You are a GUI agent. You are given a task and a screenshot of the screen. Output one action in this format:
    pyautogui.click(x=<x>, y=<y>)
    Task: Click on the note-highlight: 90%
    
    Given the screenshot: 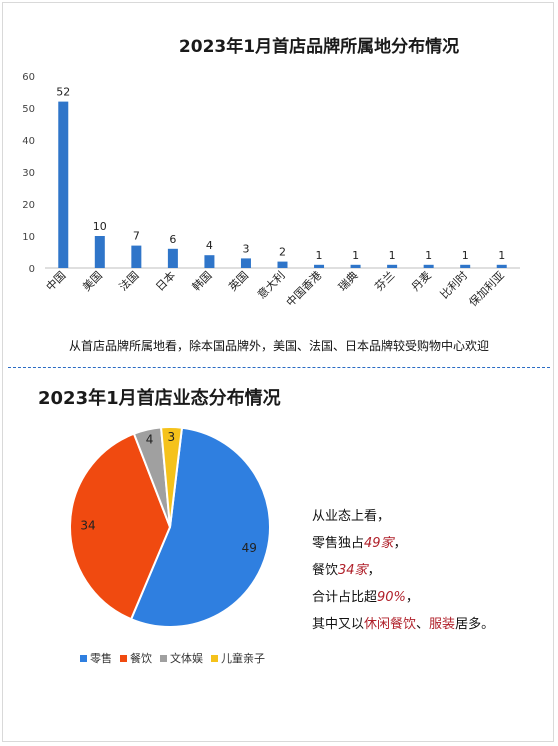 What is the action you would take?
    pyautogui.click(x=391, y=597)
    